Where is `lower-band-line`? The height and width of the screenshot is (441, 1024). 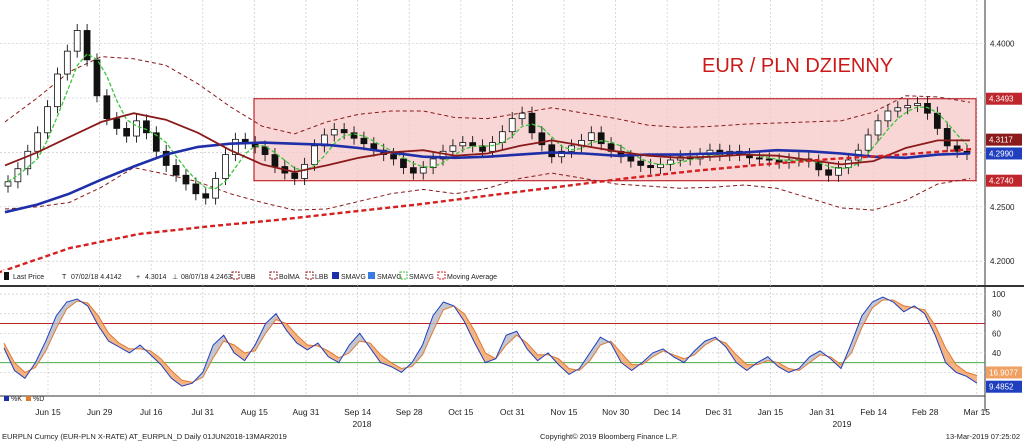
lower-band-line is located at coordinates (487, 189).